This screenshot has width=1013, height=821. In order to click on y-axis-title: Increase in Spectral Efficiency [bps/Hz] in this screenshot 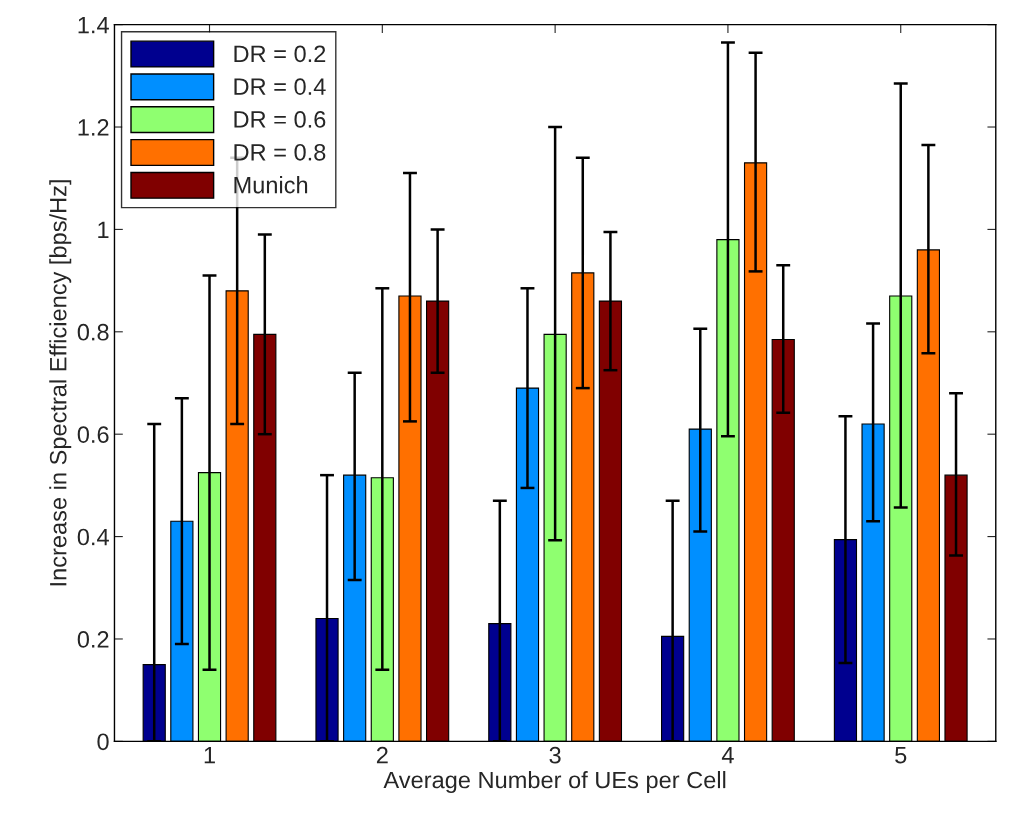, I will do `click(60, 383)`.